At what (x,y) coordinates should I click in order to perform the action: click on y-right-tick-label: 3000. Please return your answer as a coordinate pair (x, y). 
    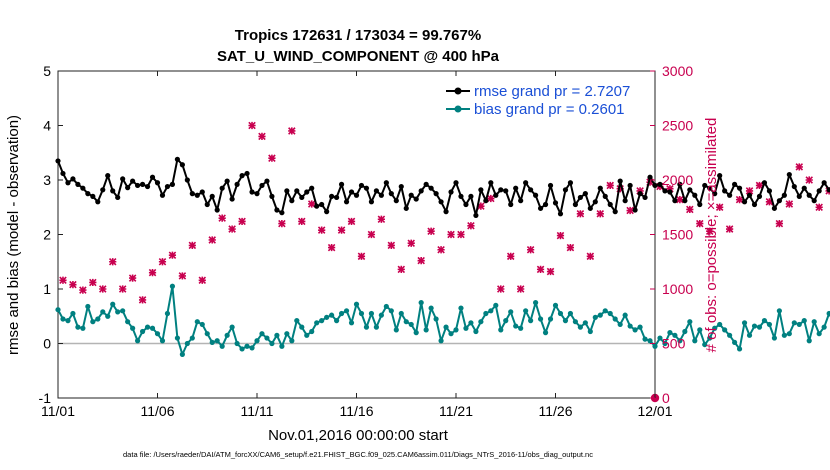
    Looking at the image, I should click on (677, 71).